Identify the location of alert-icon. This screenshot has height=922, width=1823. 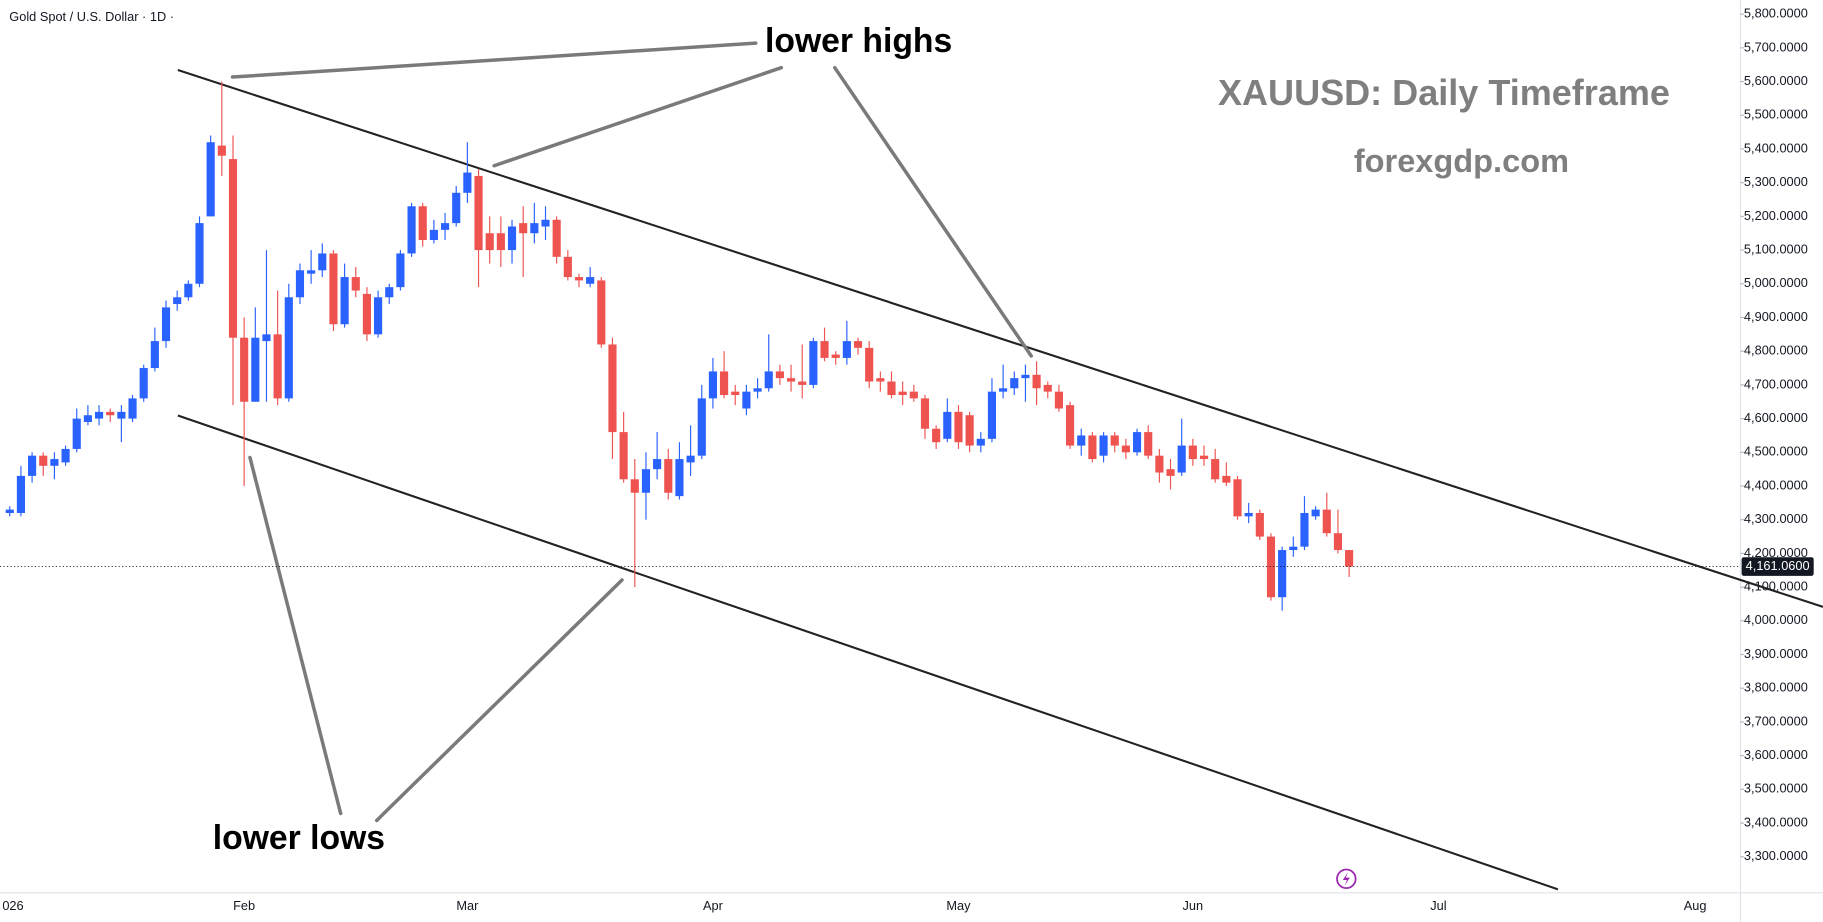
(1346, 879).